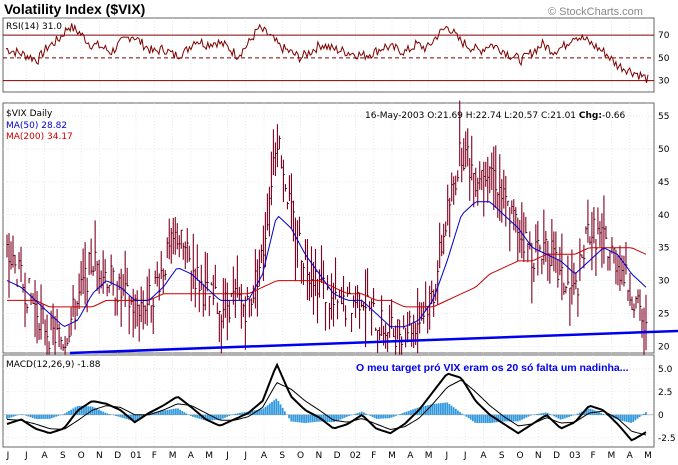 The height and width of the screenshot is (465, 678). What do you see at coordinates (329, 456) in the screenshot?
I see `x-axis: J J A S O N D 01 F M A M J J A S O N D 02 F M A M J J A S O N D 03 F M A M` at bounding box center [329, 456].